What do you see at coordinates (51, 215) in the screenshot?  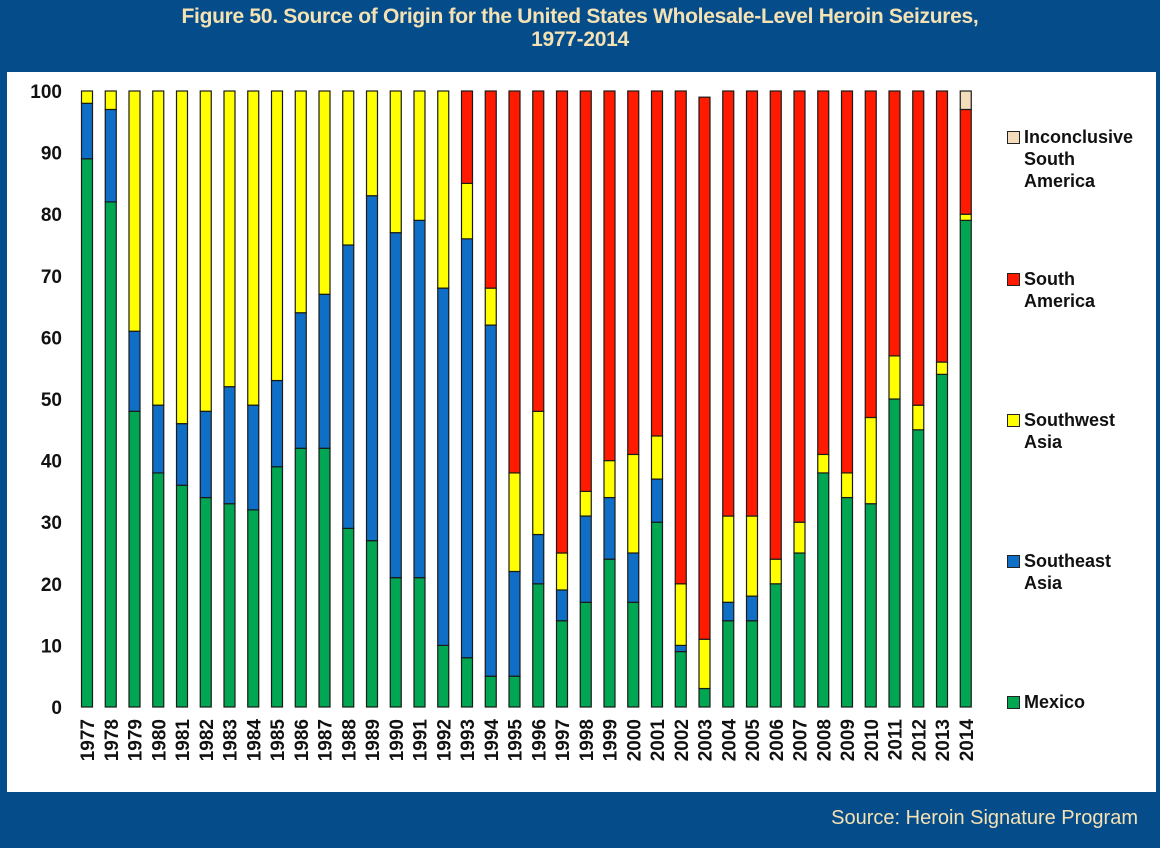 I see `y-tick-label: 80` at bounding box center [51, 215].